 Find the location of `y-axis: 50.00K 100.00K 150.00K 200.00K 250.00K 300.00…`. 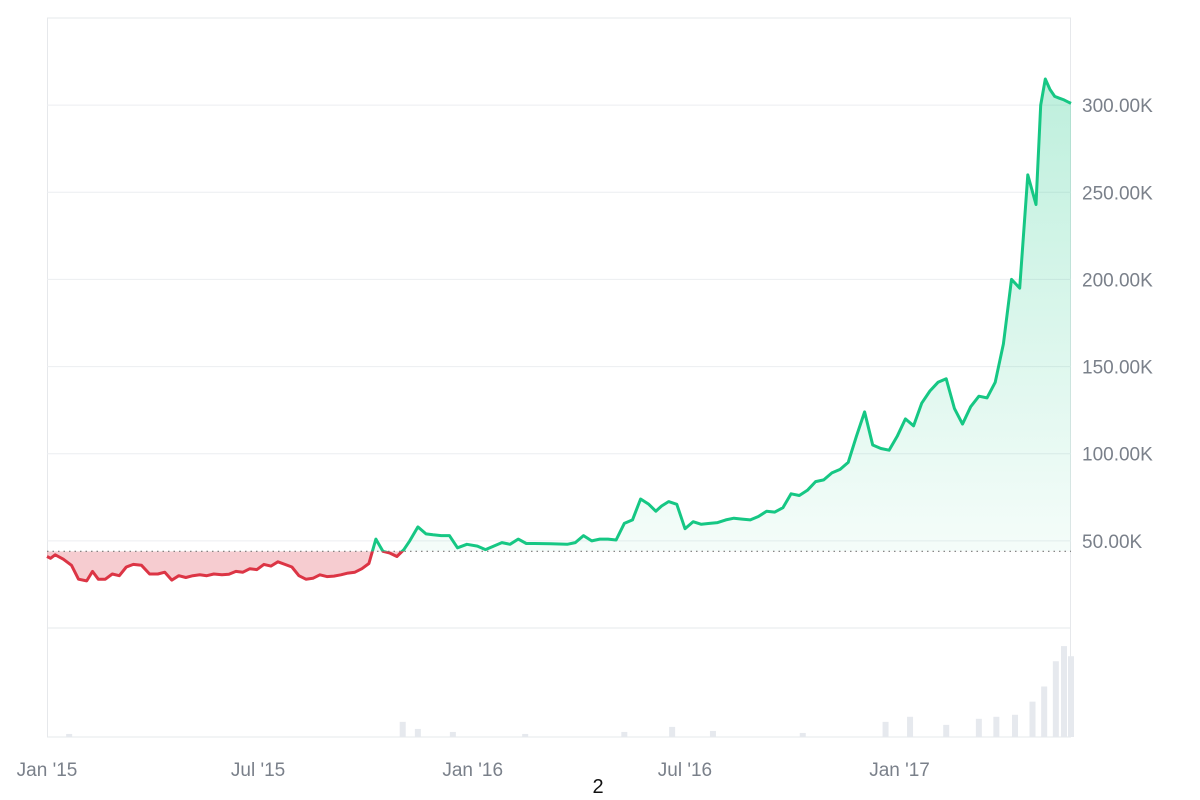

y-axis: 50.00K 100.00K 150.00K 200.00K 250.00K 300.00… is located at coordinates (1117, 324).